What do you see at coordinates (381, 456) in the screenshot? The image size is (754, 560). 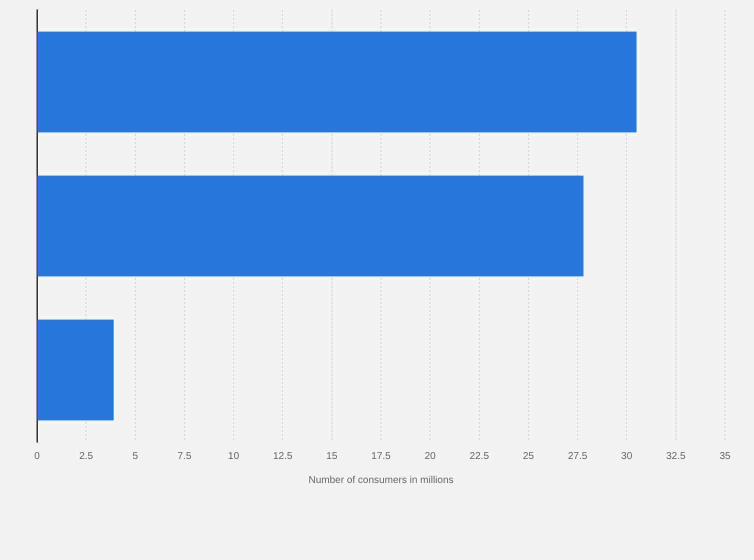 I see `x-tick-label: 17.5` at bounding box center [381, 456].